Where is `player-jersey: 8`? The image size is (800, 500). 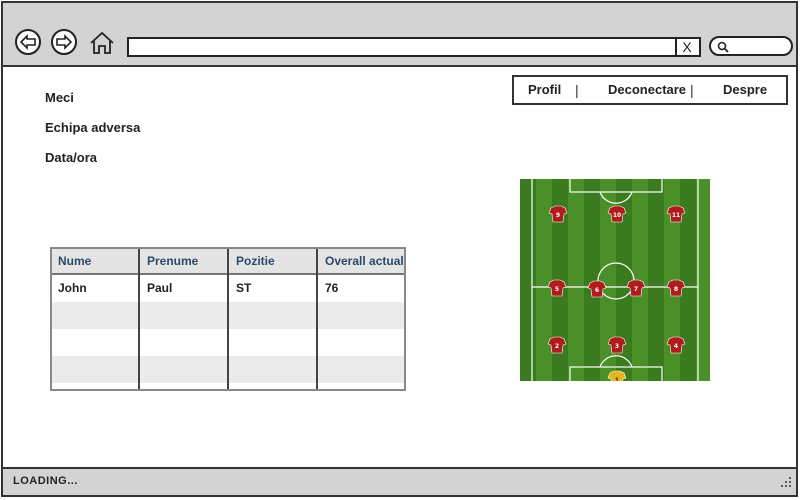 player-jersey: 8 is located at coordinates (676, 288).